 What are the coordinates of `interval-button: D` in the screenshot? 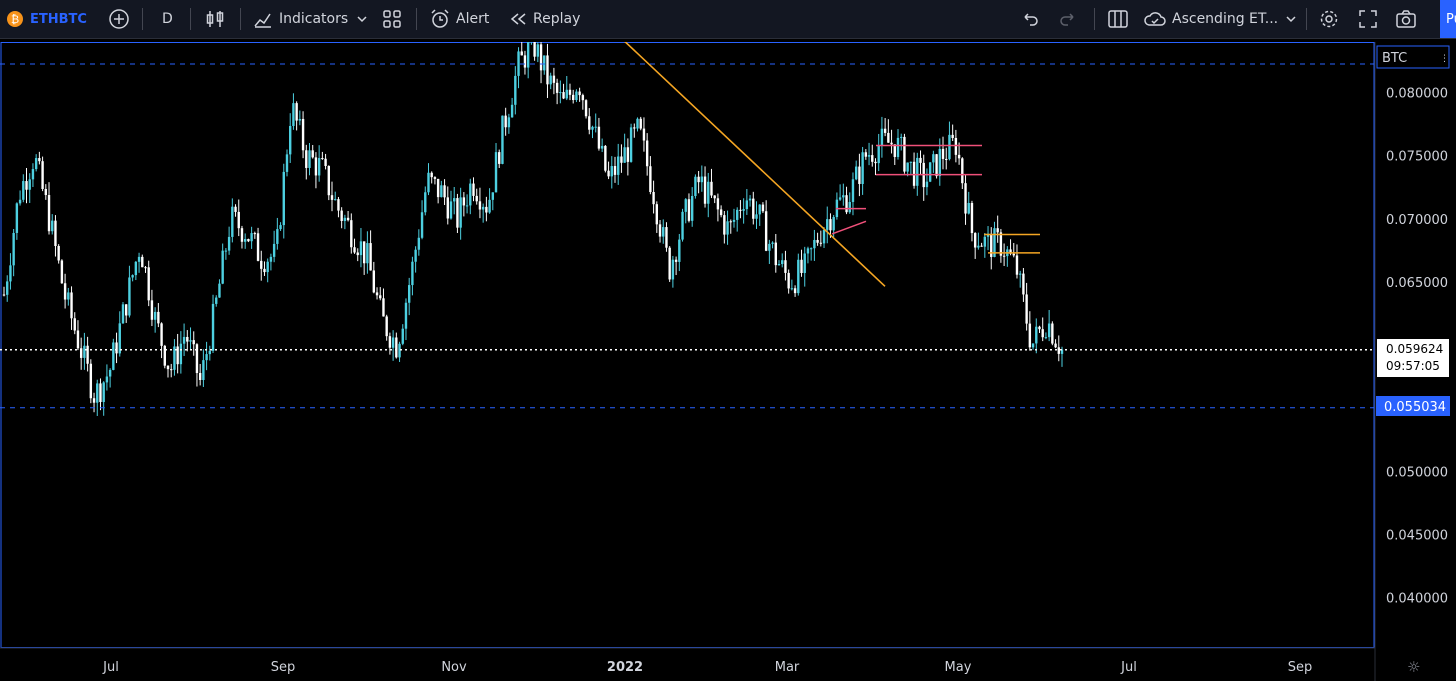 It's located at (167, 19).